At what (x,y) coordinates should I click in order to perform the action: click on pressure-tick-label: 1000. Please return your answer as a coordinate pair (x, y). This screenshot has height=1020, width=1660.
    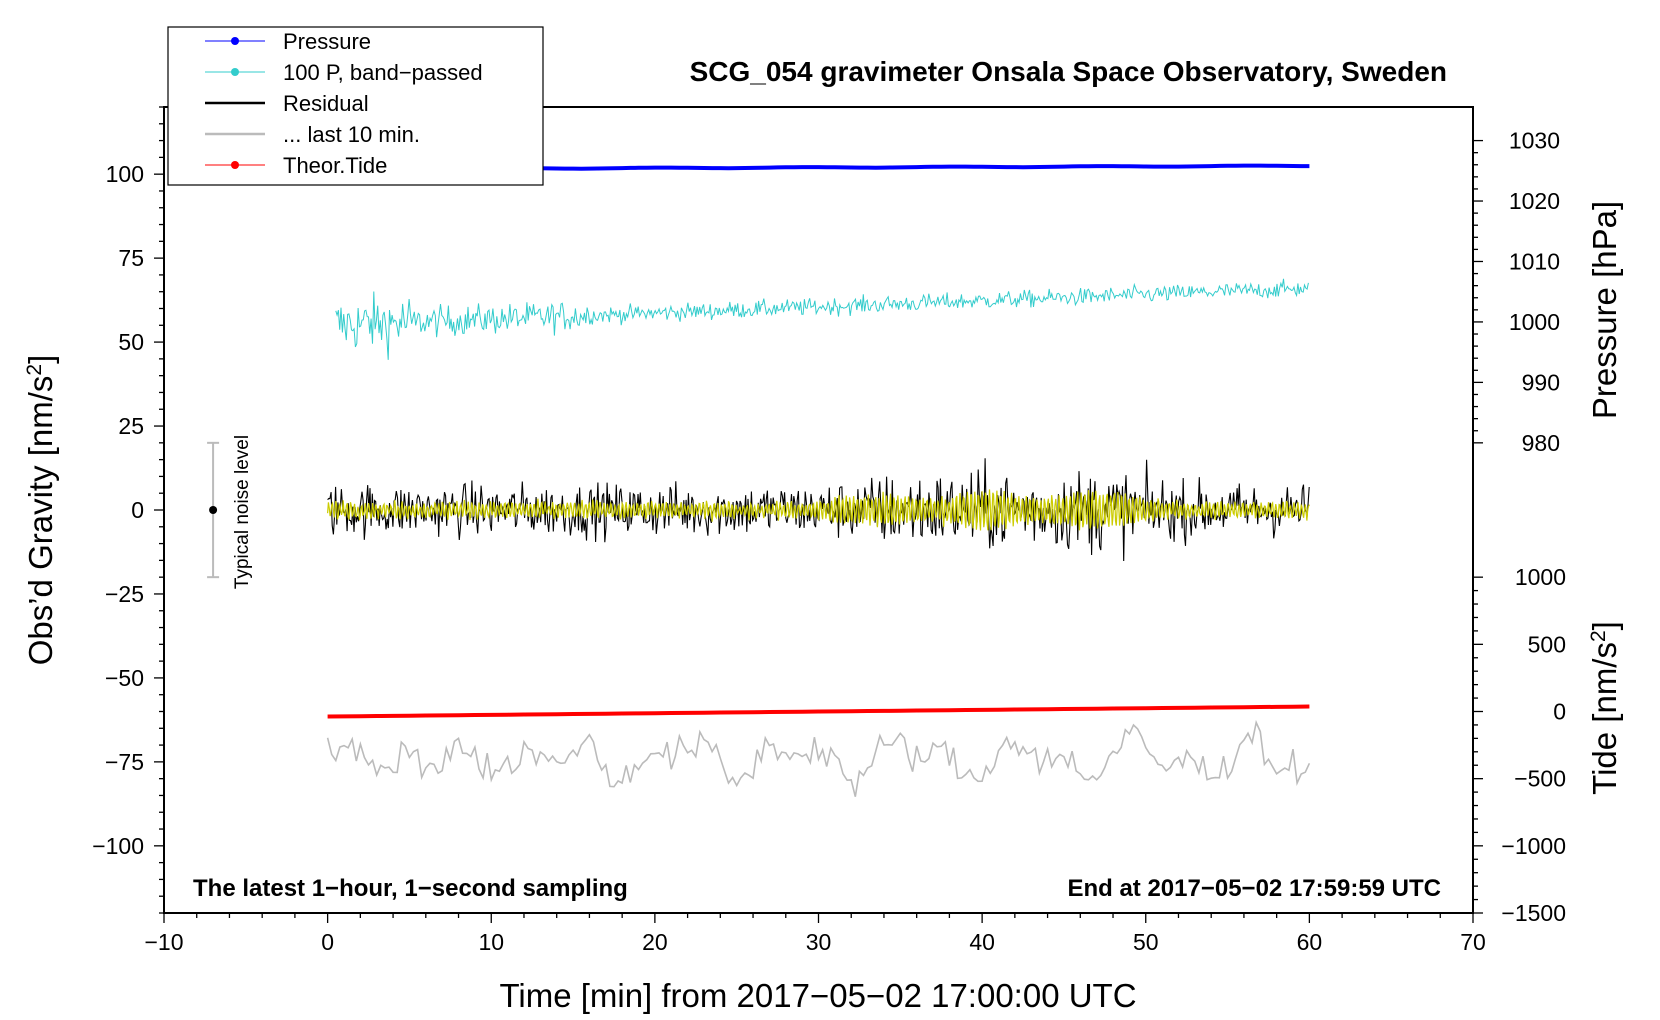
    Looking at the image, I should click on (1534, 322).